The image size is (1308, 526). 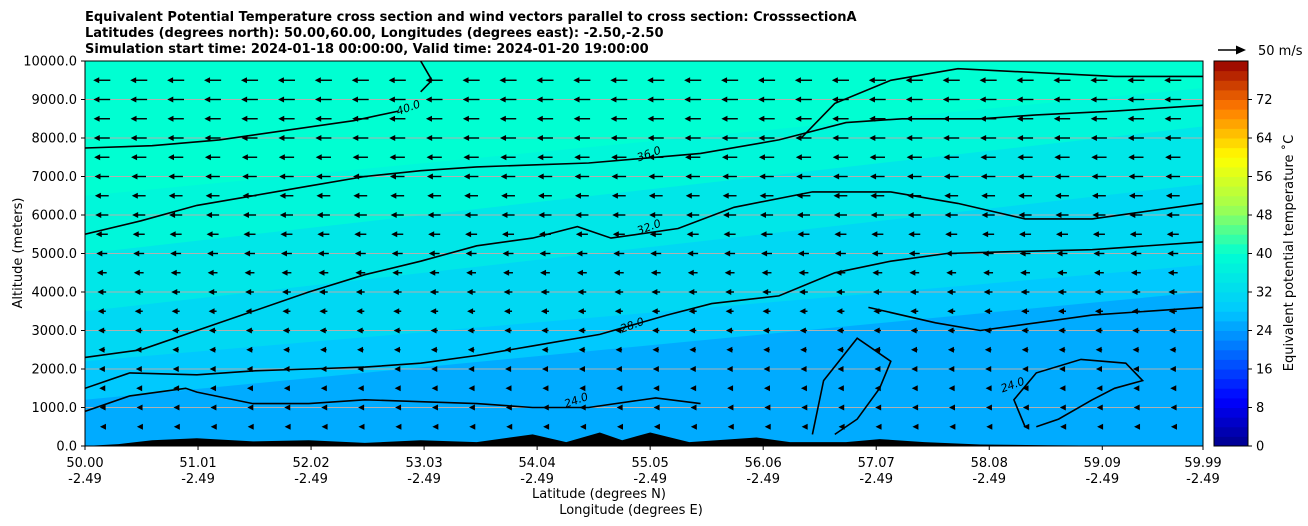 I want to click on x-tick-label-lat: 57.07, so click(x=876, y=463).